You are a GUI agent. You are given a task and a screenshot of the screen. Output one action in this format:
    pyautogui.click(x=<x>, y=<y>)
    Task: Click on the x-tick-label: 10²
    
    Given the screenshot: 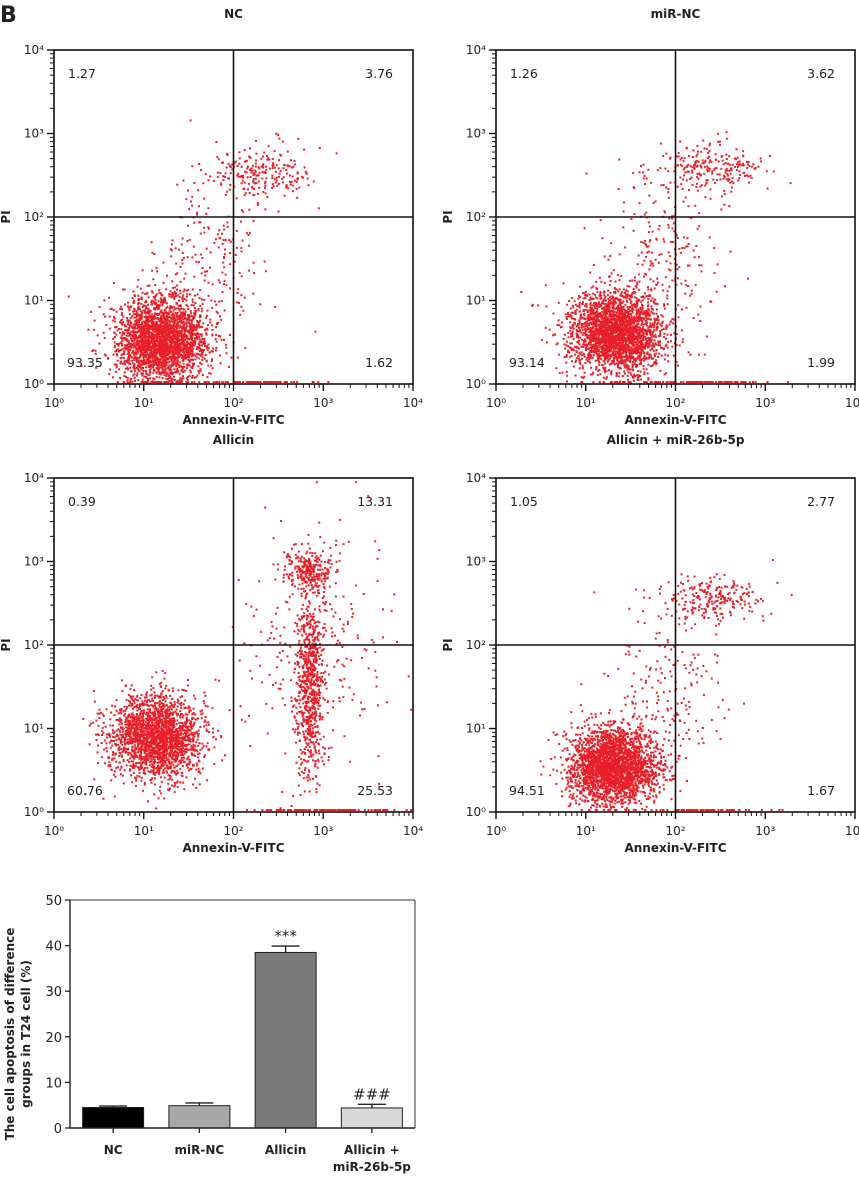 What is the action you would take?
    pyautogui.click(x=233, y=403)
    